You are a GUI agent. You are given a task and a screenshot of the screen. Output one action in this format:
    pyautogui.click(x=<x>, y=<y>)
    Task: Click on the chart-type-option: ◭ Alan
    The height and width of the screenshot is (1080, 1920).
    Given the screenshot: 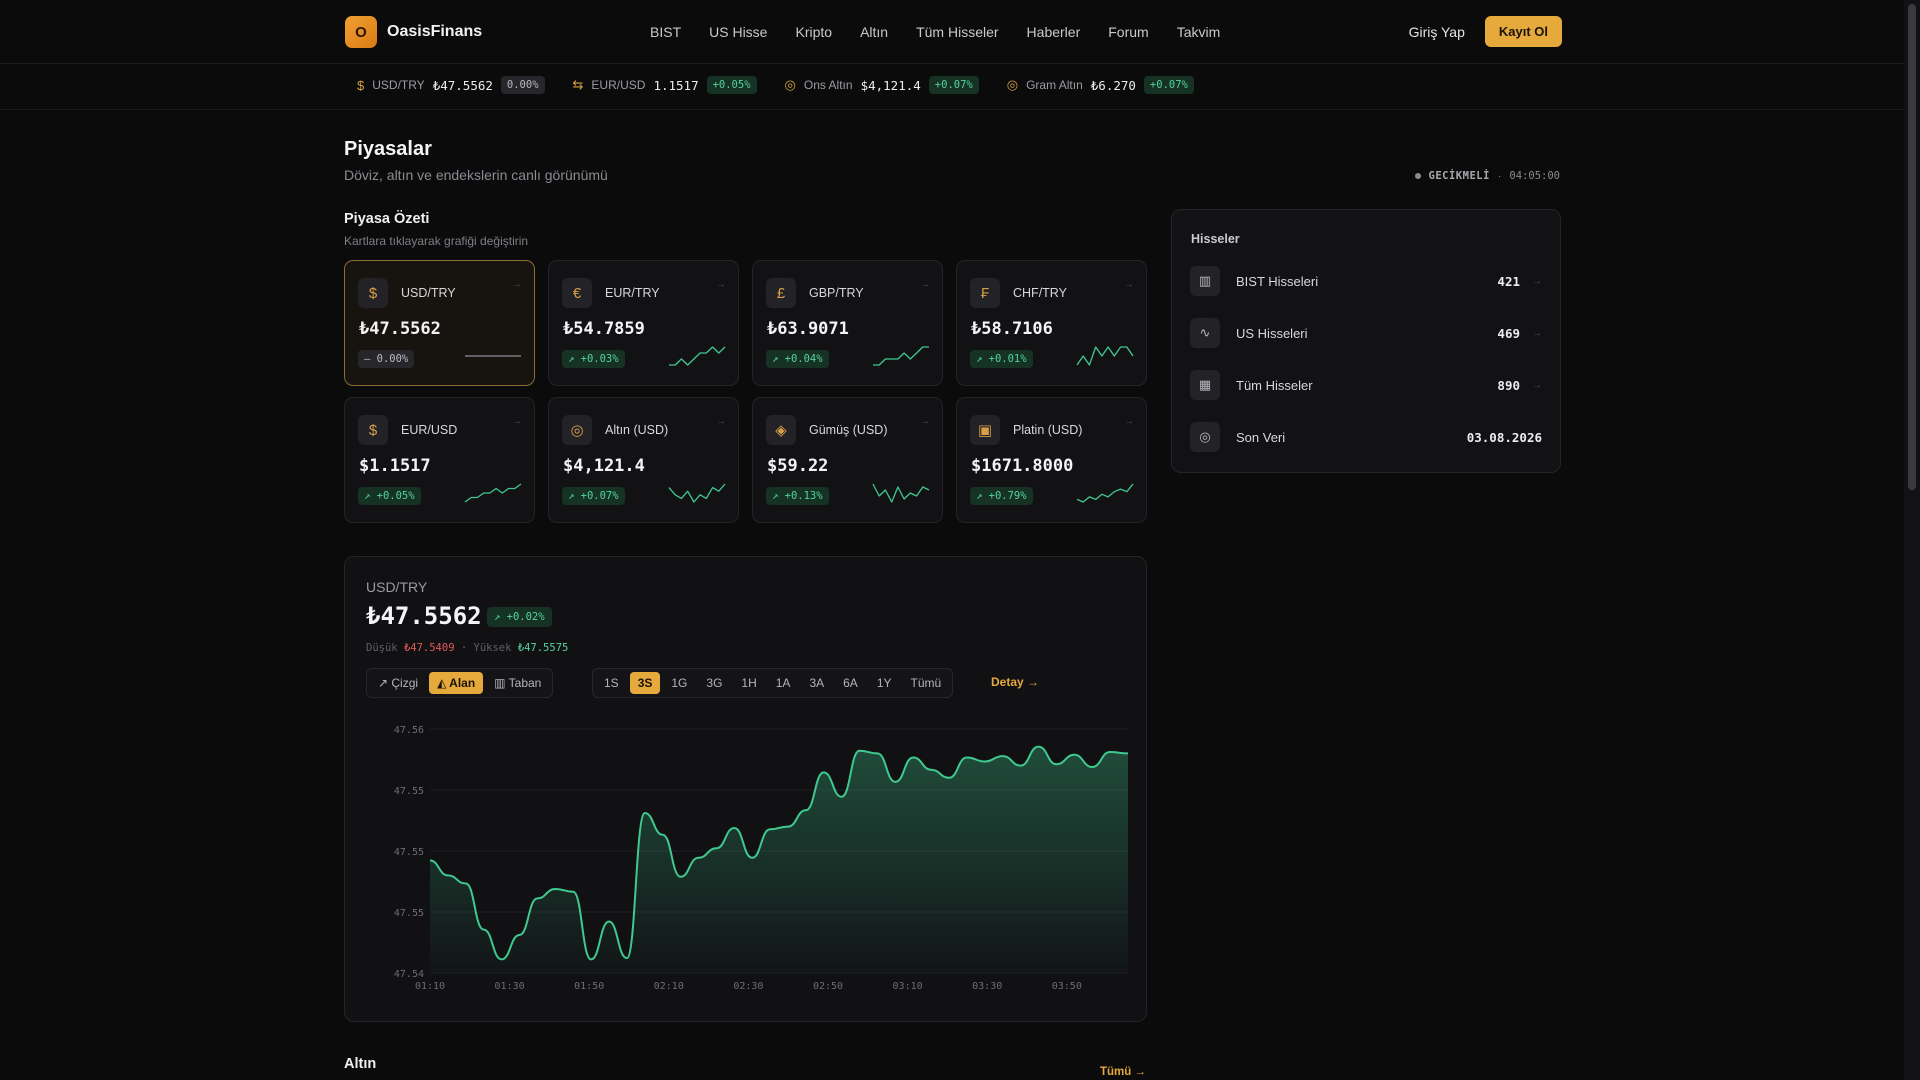 What is the action you would take?
    pyautogui.click(x=456, y=683)
    